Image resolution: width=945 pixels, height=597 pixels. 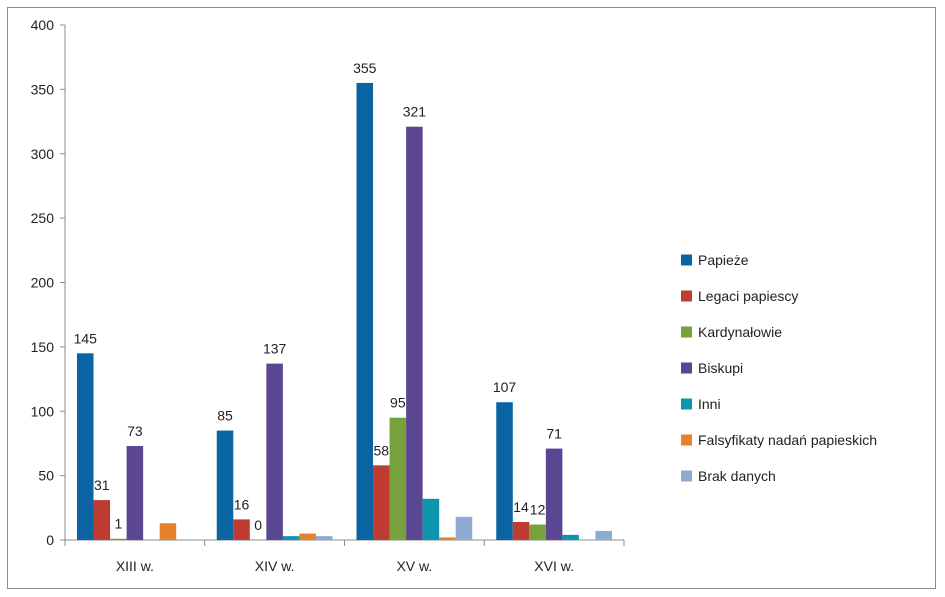 What do you see at coordinates (538, 510) in the screenshot?
I see `data-label: 12` at bounding box center [538, 510].